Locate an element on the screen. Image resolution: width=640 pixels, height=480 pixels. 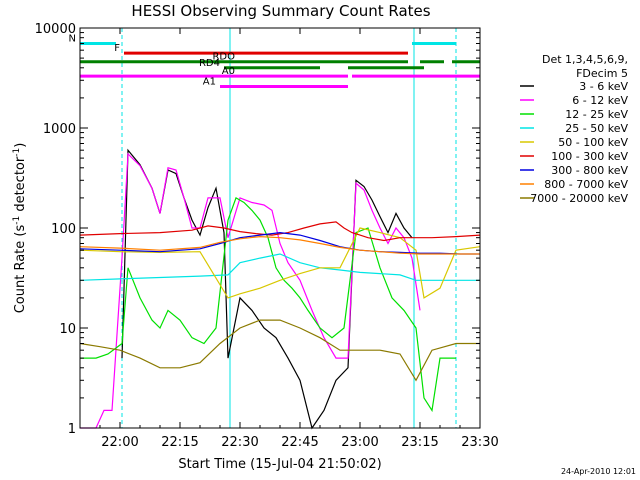
flag-label-f: F is located at coordinates (117, 48).